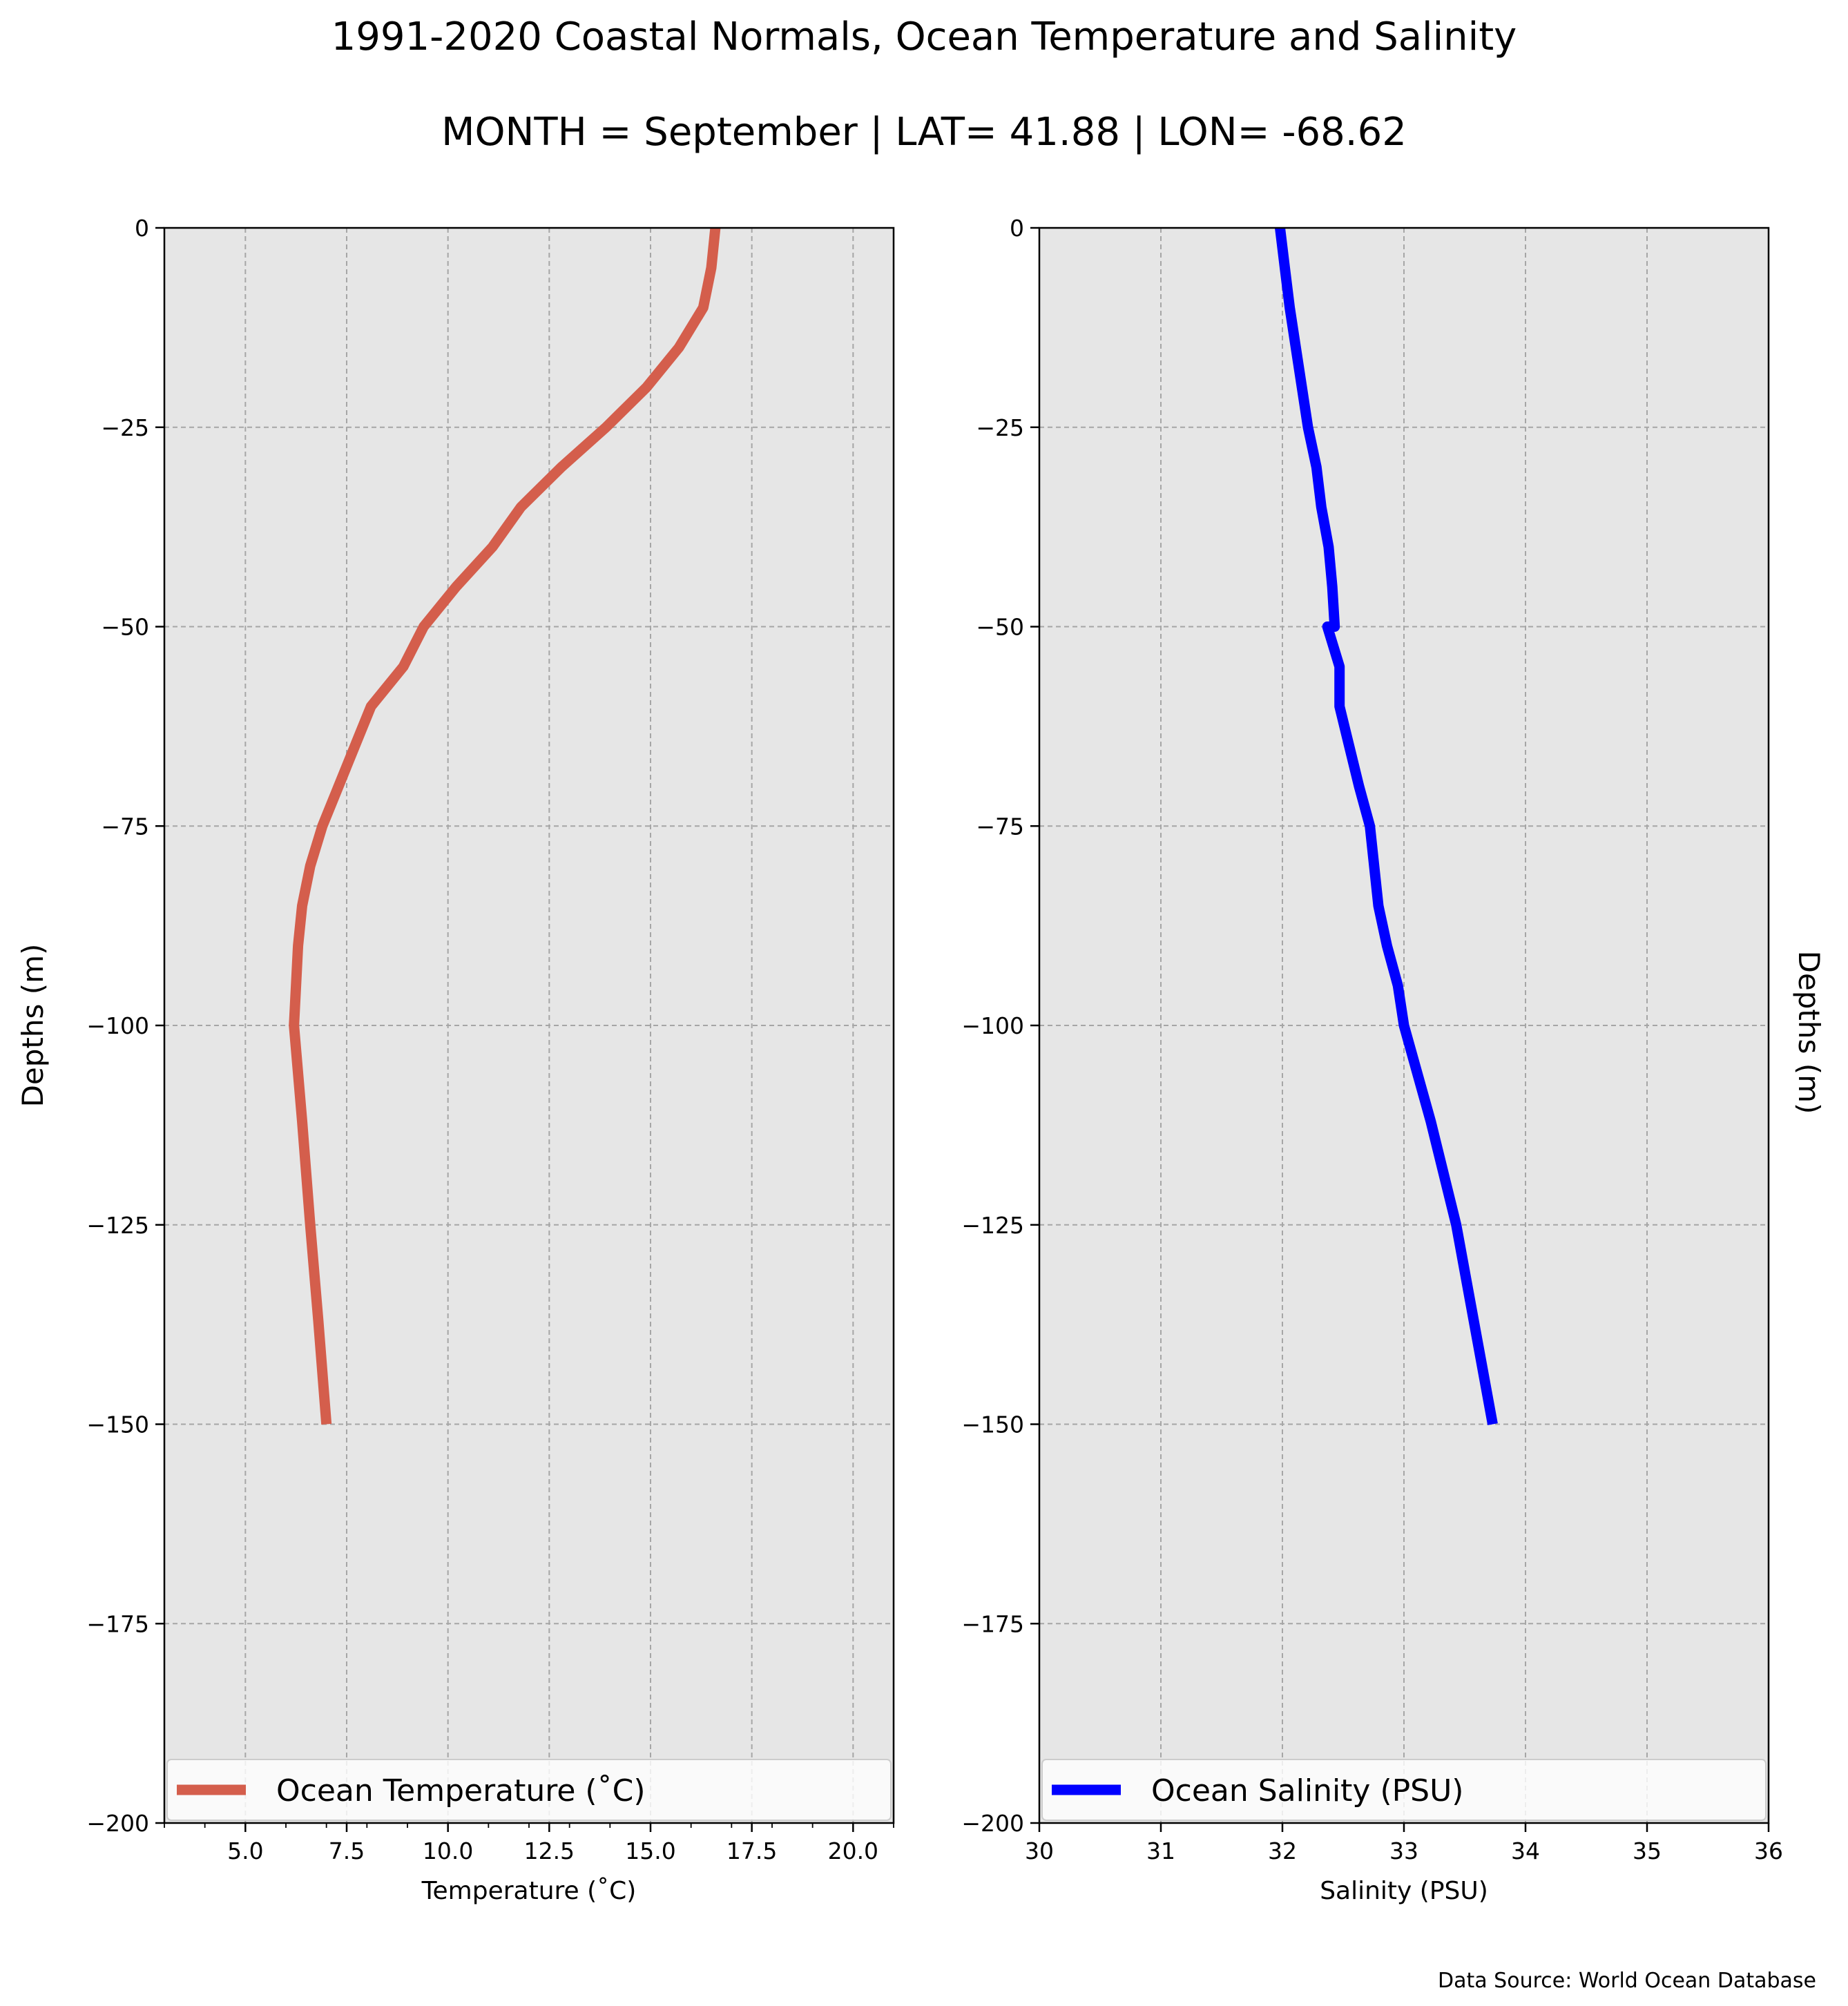  Describe the element at coordinates (1039, 1851) in the screenshot. I see `salinity-xtick-label-0: 30` at that location.